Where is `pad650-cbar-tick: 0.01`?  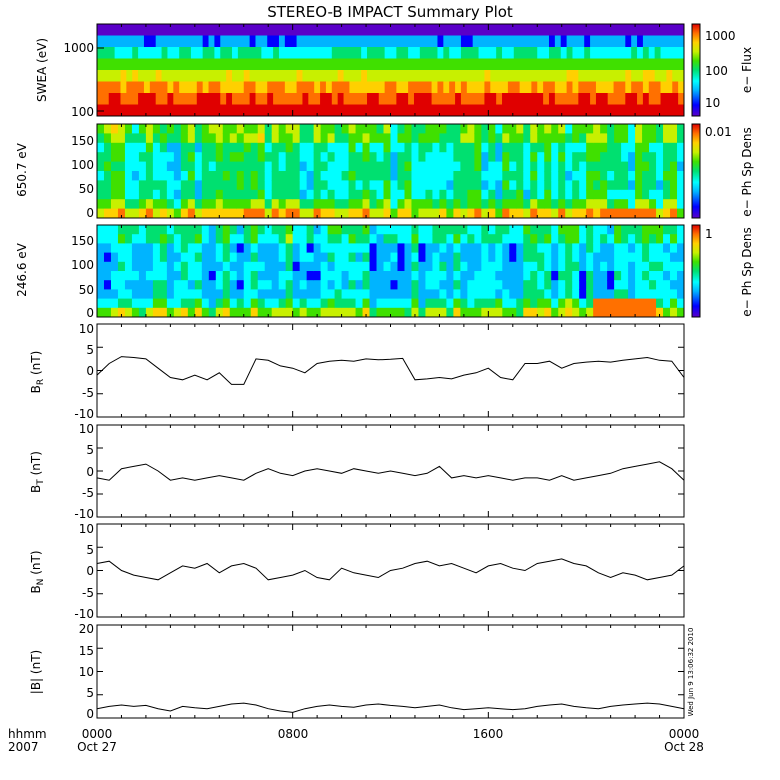
pad650-cbar-tick: 0.01 is located at coordinates (718, 132).